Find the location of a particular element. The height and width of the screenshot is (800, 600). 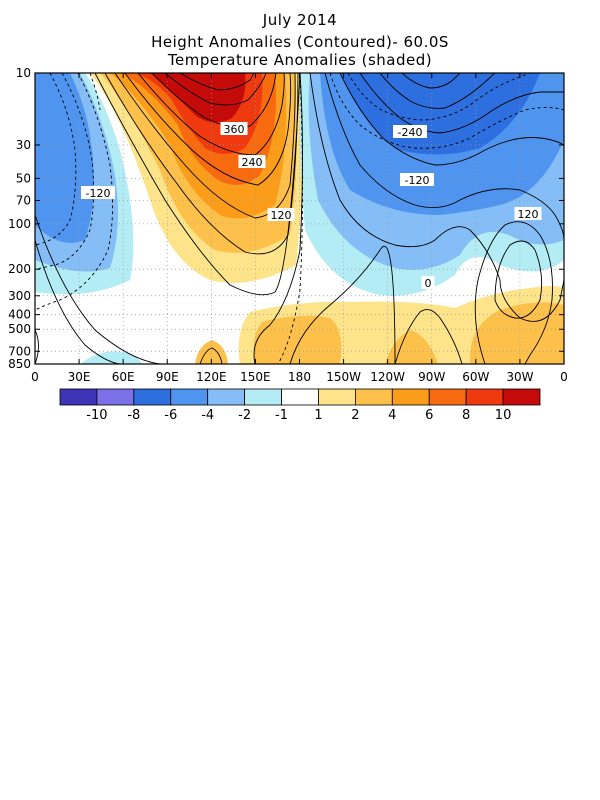

x-tick-label: 60E is located at coordinates (123, 377).